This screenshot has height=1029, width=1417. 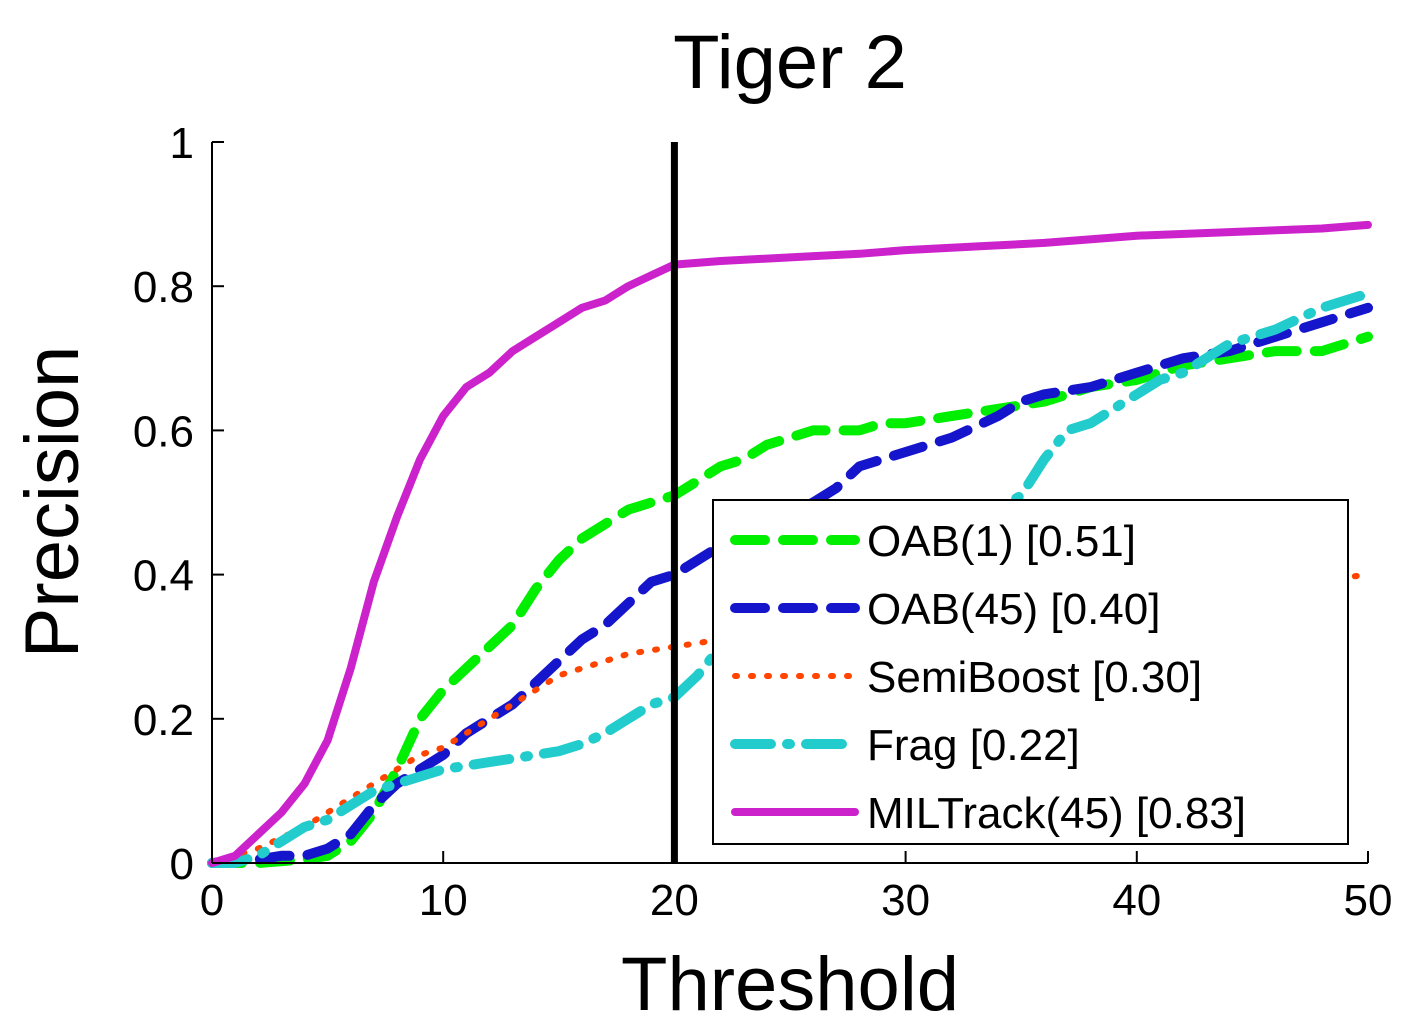 I want to click on x-tick-label: 50, so click(x=1368, y=900).